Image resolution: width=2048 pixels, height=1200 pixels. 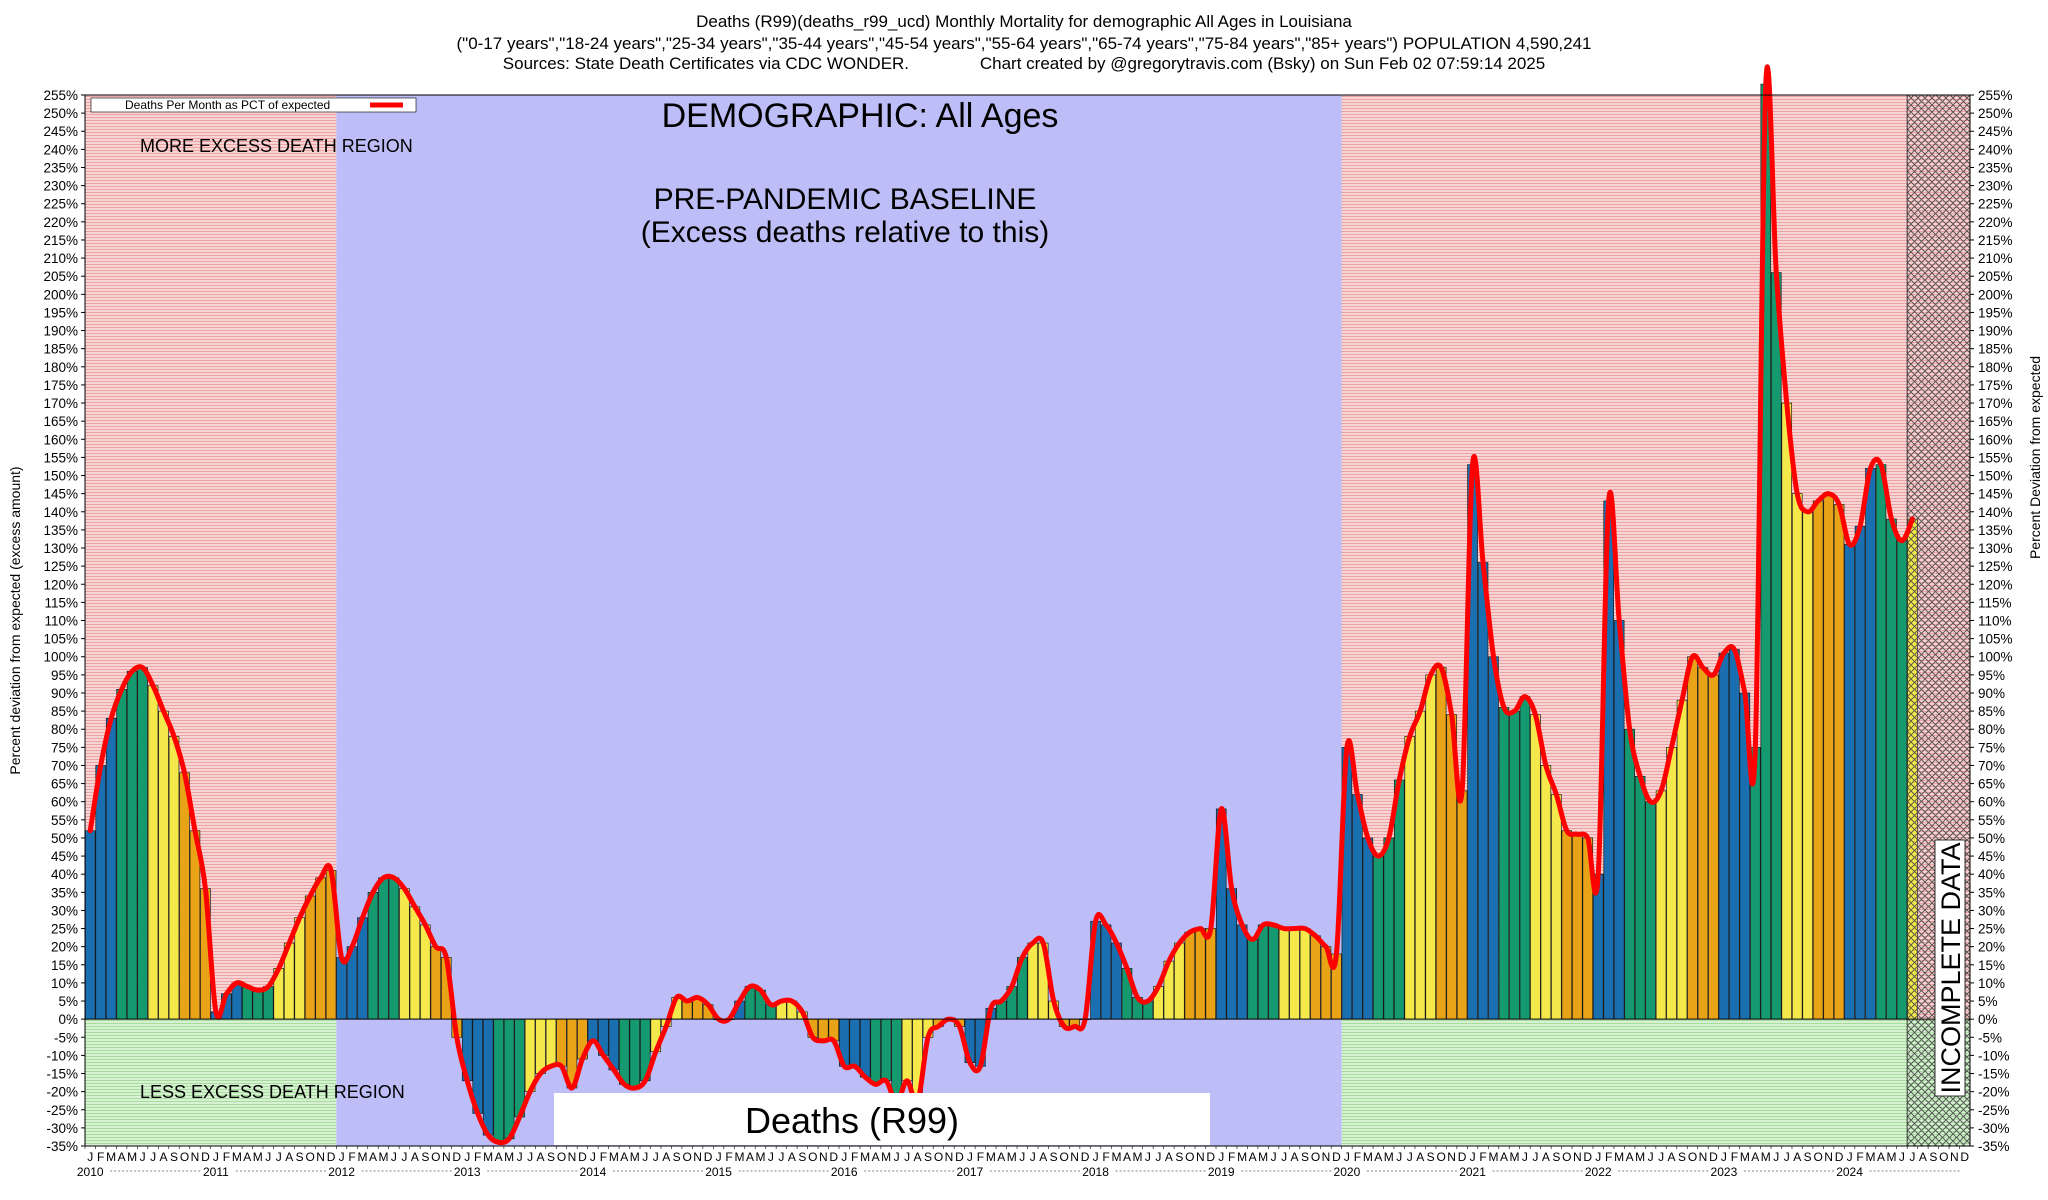 I want to click on y-tick-label-right: 170%, so click(x=1995, y=403).